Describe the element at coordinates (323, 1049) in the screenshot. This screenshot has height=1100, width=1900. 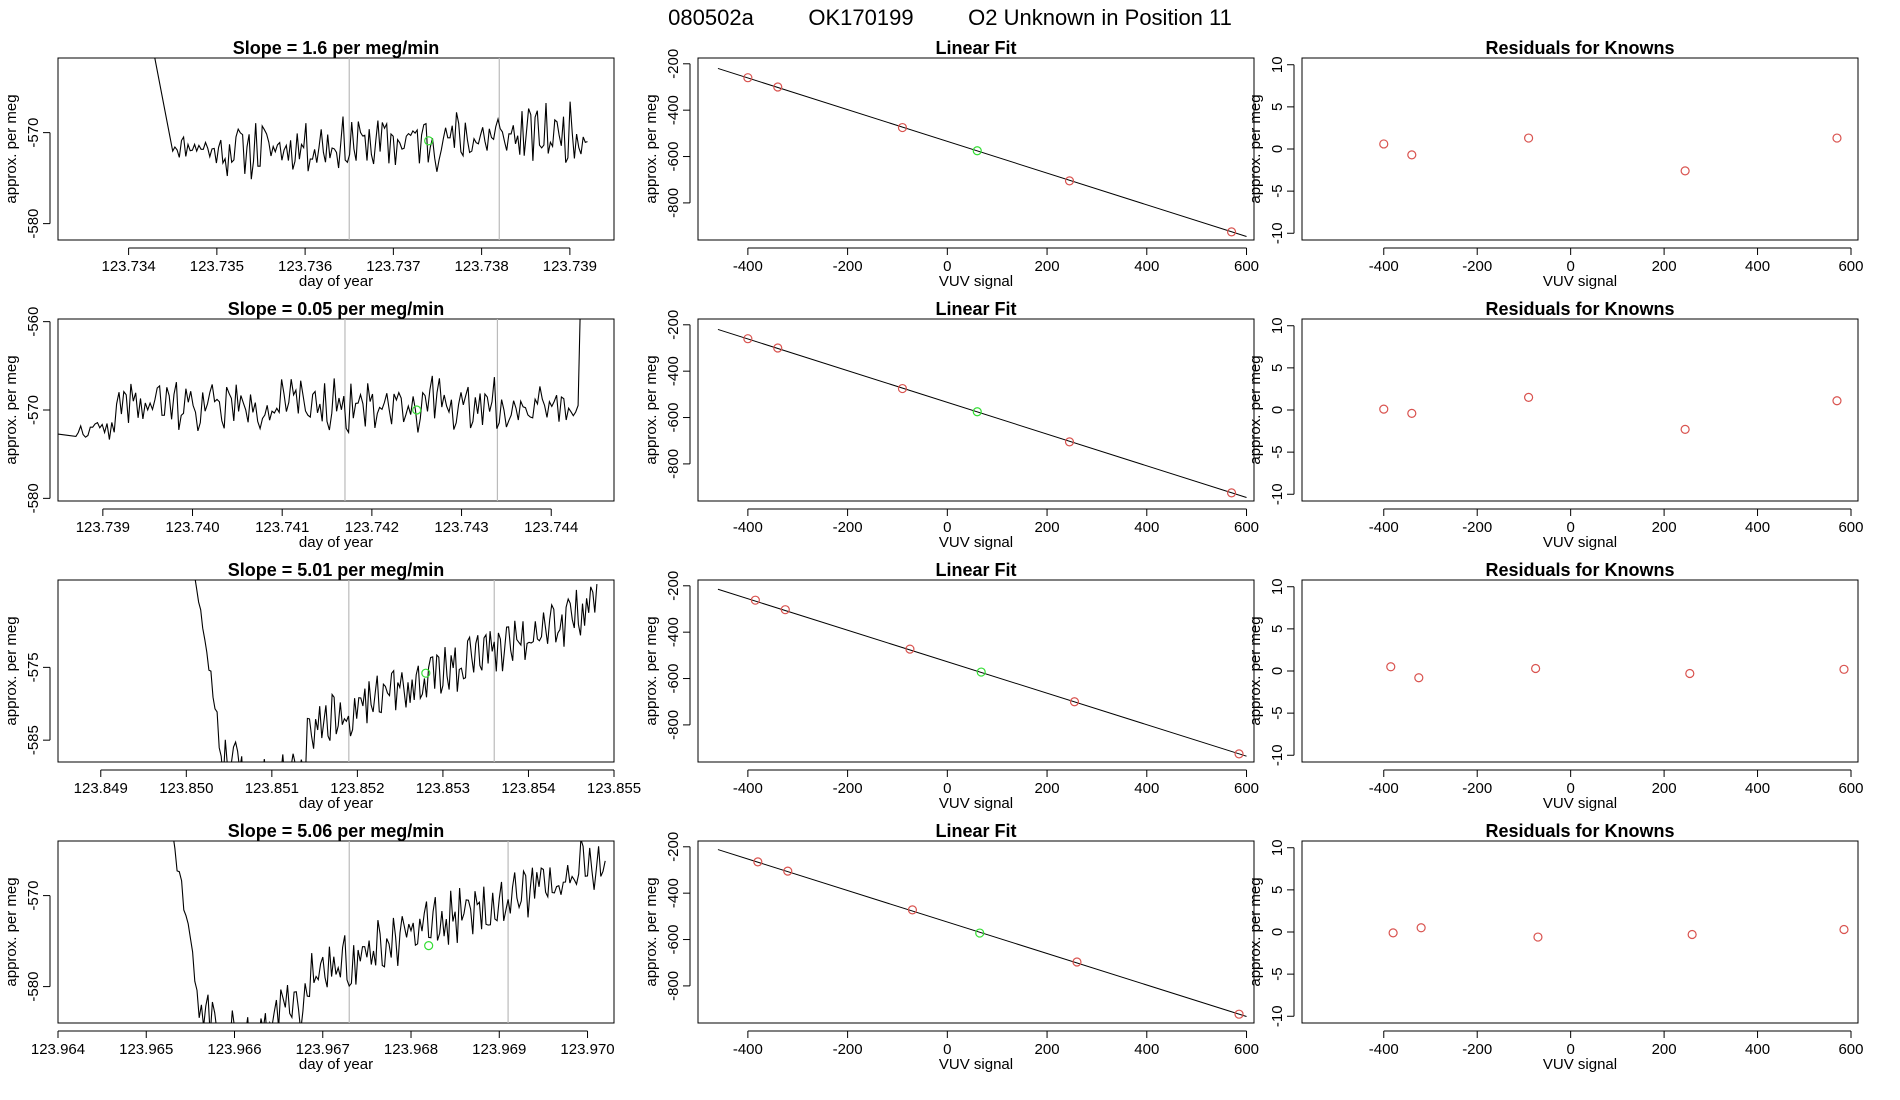
I see `time-series-x-tick-label: 123.967` at that location.